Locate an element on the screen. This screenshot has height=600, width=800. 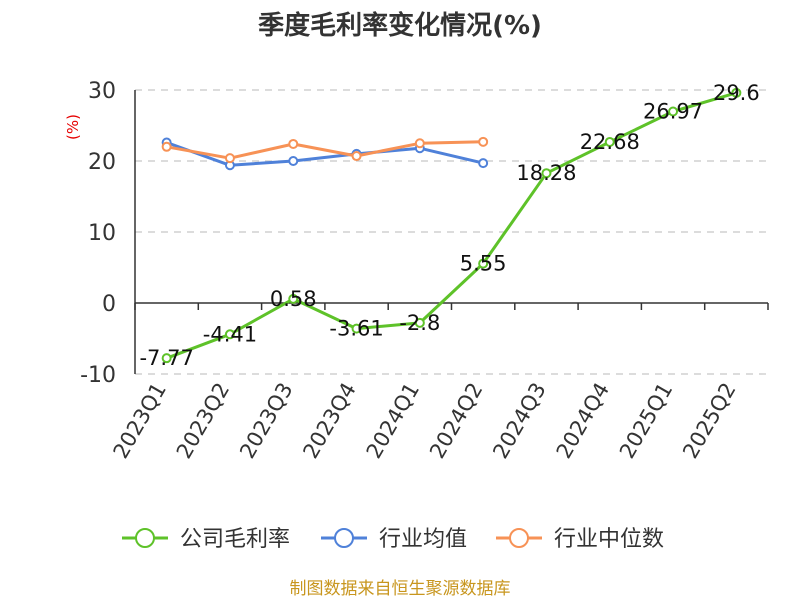
x-tick-label: 2024Q3 is located at coordinates (519, 421).